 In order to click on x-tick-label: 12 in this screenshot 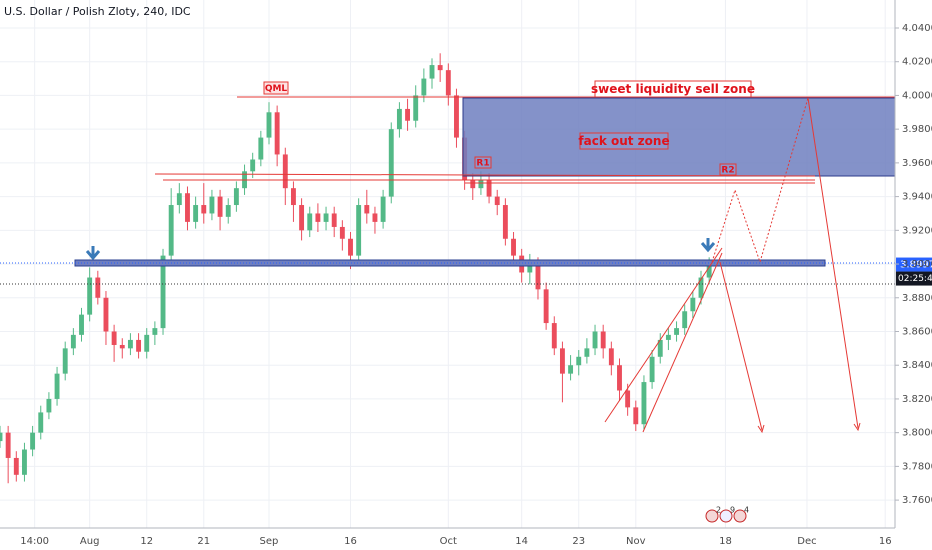, I will do `click(146, 541)`.